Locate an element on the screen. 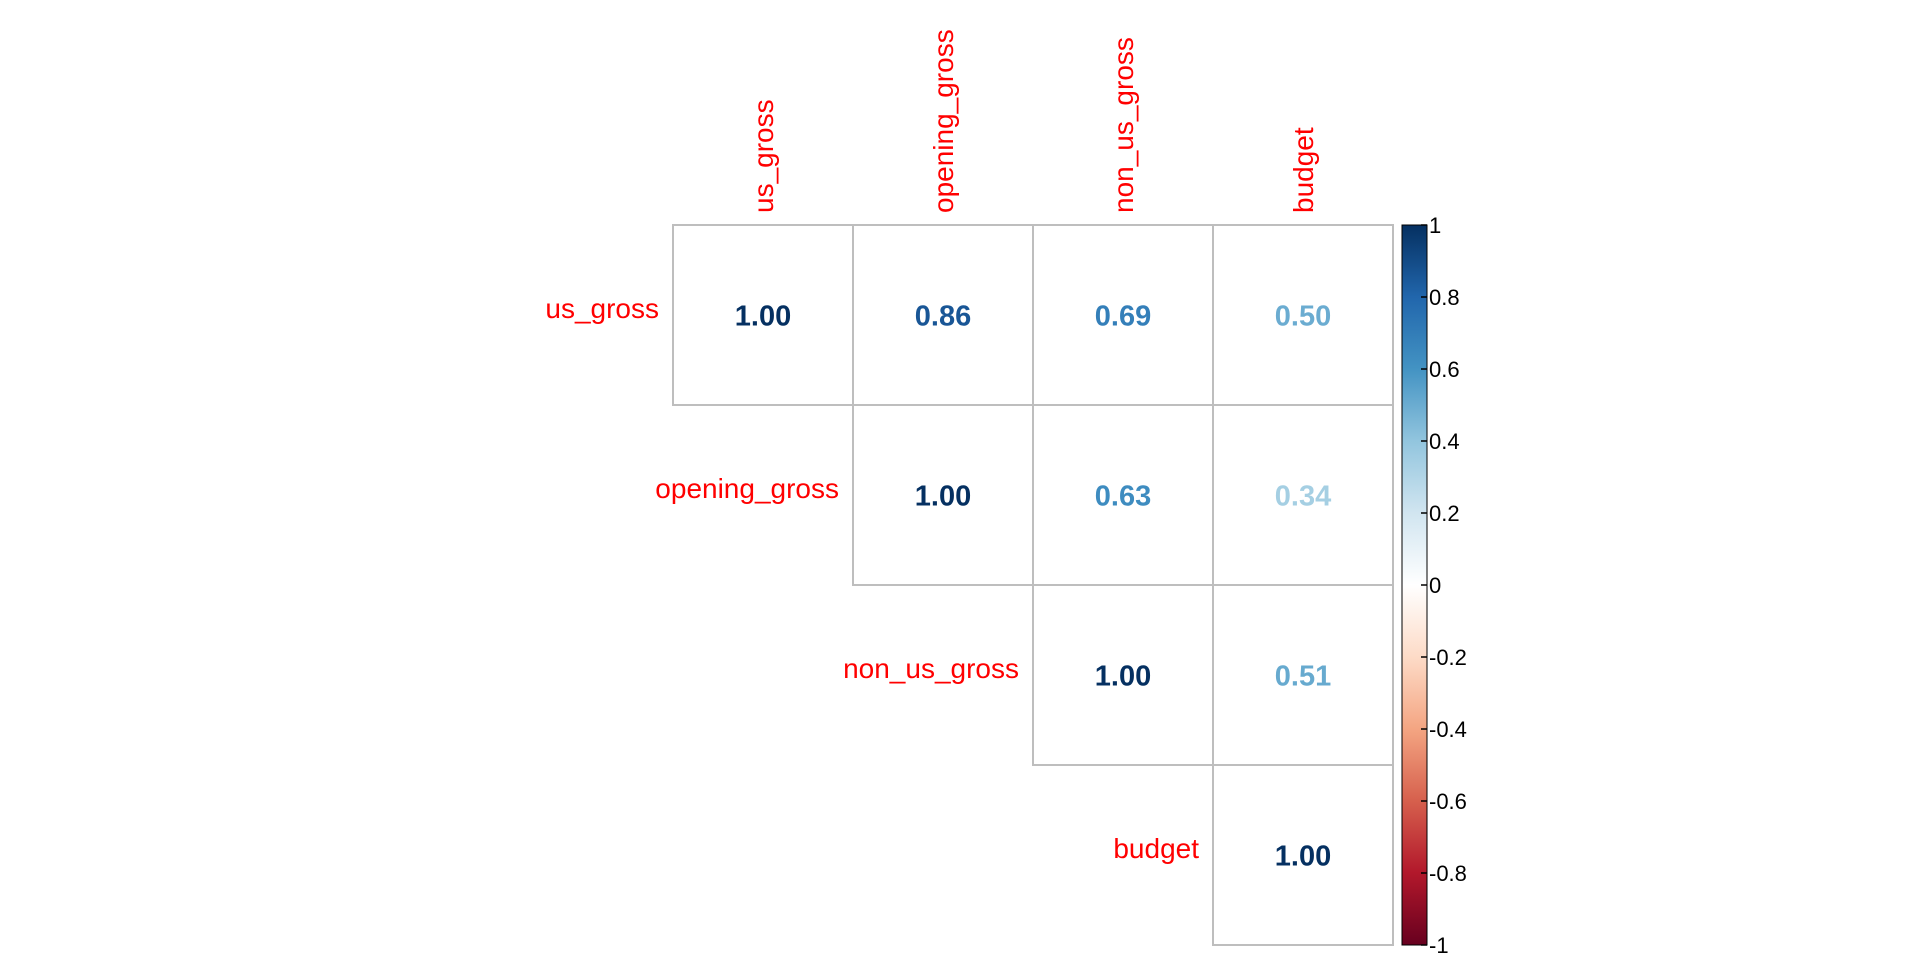  row-label-opening_gross: opening_gross is located at coordinates (747, 488).